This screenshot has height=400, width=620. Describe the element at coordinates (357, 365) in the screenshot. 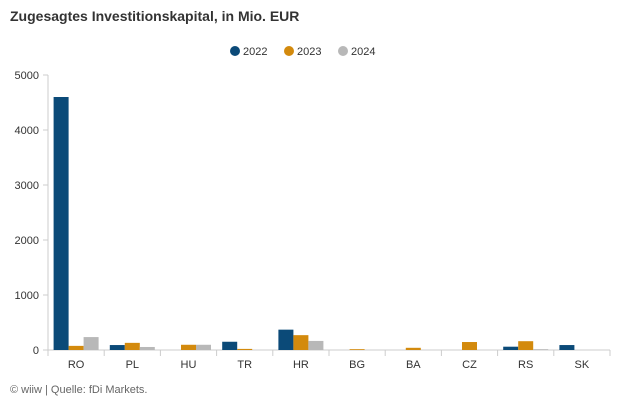

I see `x-tick-label: BG` at that location.